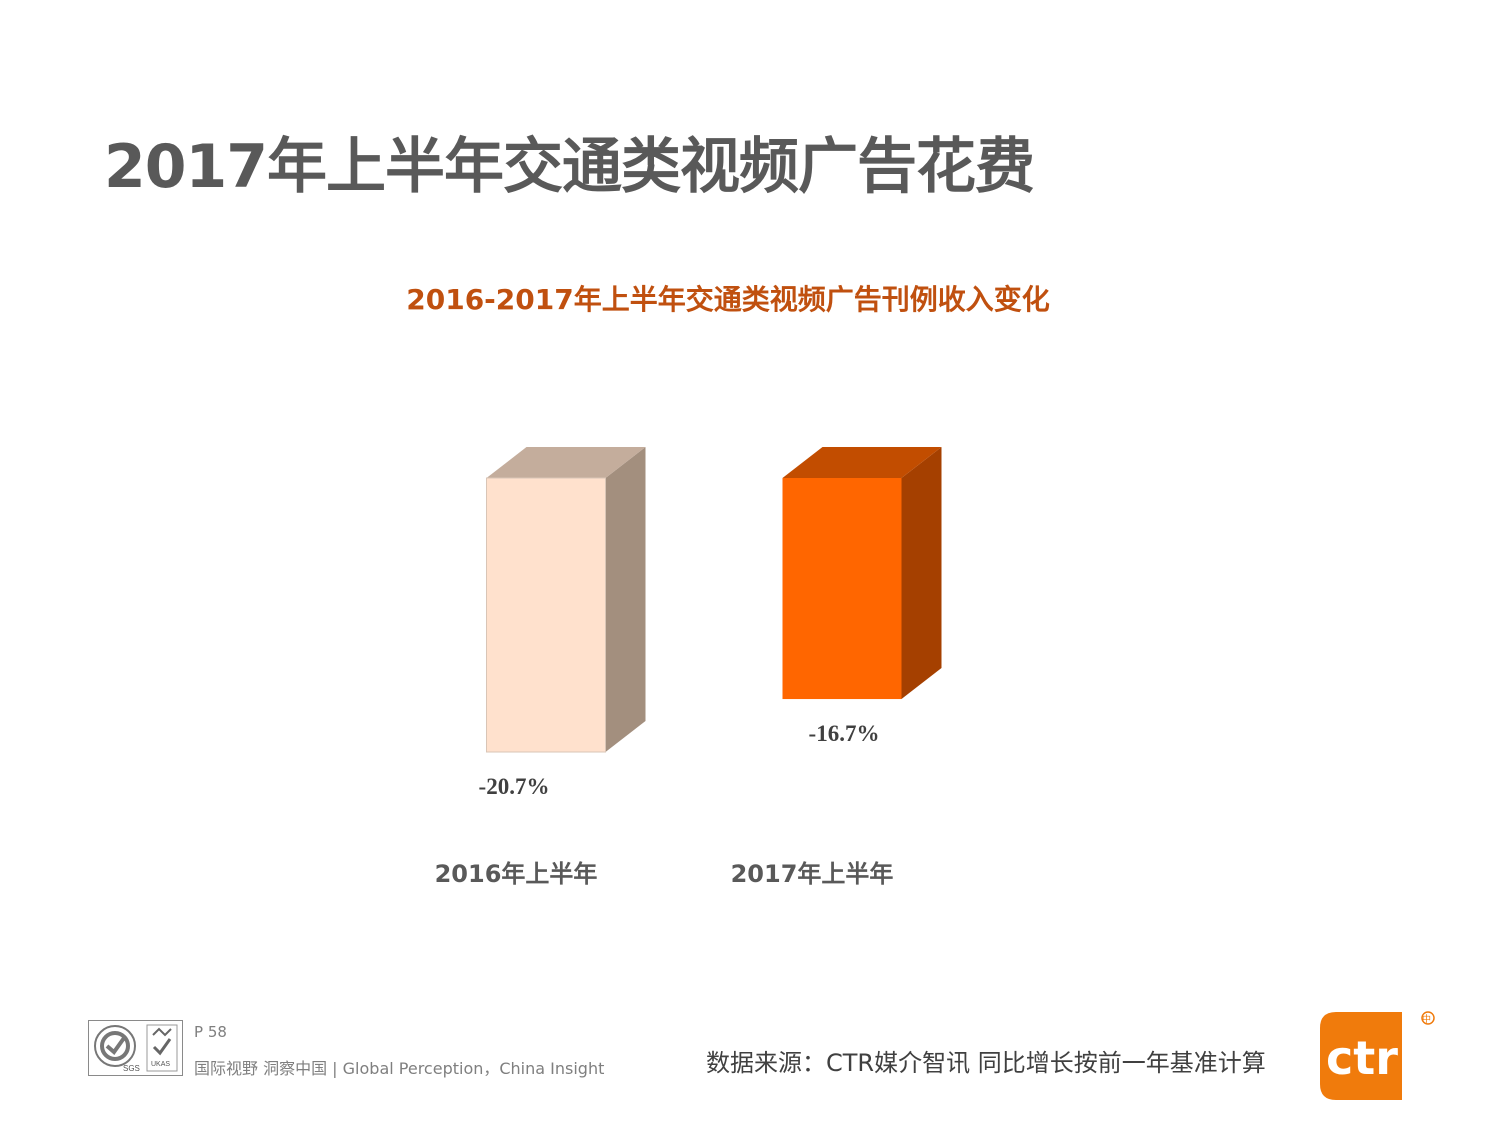 Image resolution: width=1500 pixels, height=1125 pixels. I want to click on certification-logos: SGS UKAS, so click(135, 1048).